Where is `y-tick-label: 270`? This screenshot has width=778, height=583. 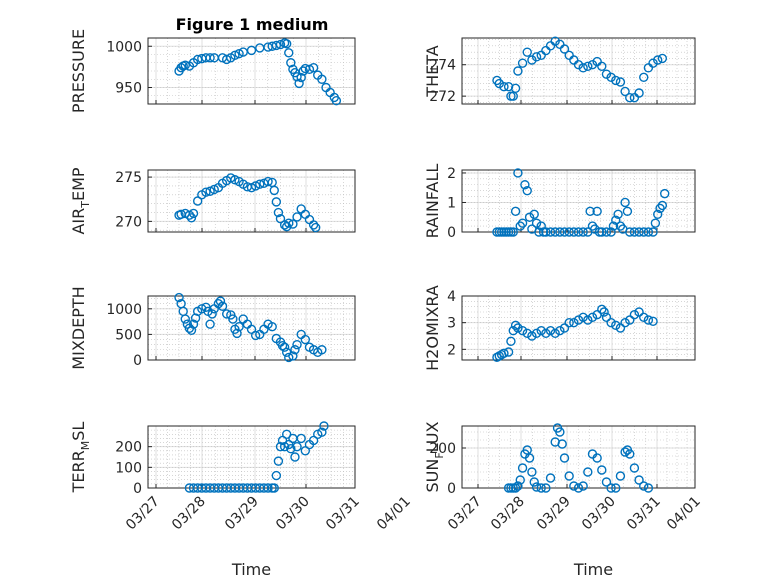
y-tick-label: 270 is located at coordinates (128, 222).